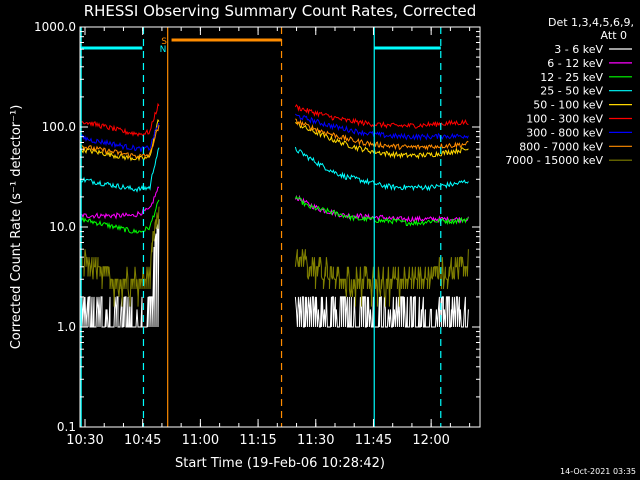  I want to click on legend-label: 50 - 100 keV, so click(568, 105).